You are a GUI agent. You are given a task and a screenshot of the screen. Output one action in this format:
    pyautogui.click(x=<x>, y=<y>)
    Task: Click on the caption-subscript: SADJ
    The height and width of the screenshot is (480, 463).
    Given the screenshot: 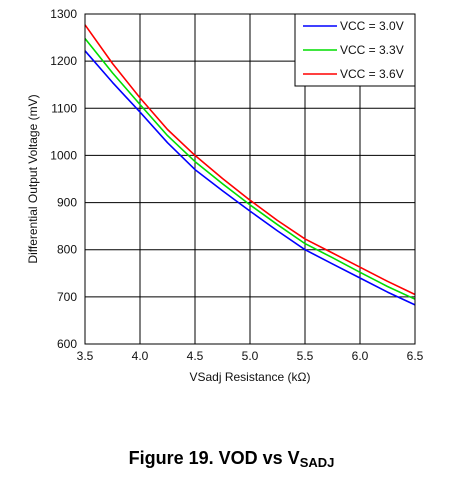 What is the action you would take?
    pyautogui.click(x=317, y=462)
    